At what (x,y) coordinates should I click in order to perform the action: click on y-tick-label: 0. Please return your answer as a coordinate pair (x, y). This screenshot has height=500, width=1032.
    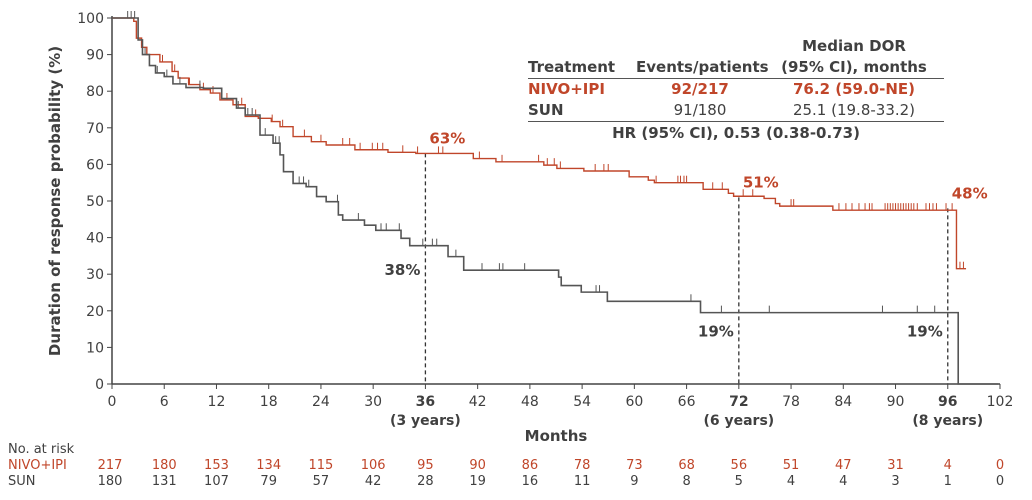
    Looking at the image, I should click on (99, 385).